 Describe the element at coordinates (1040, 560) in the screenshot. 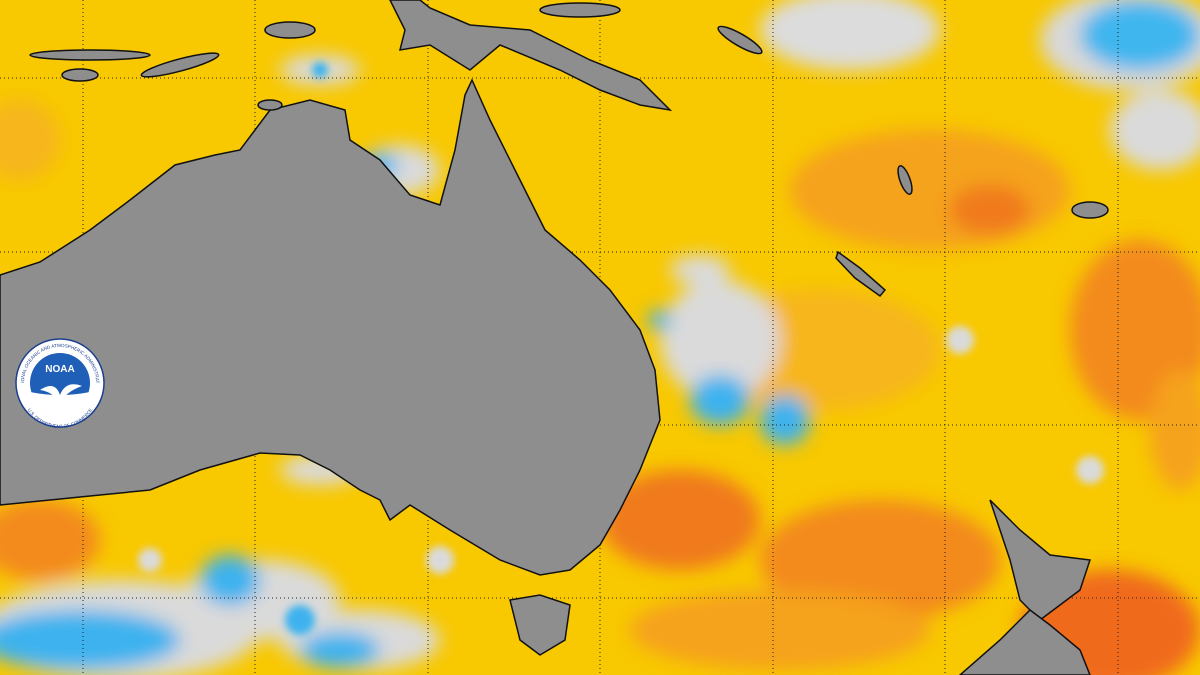

I see `nz-north` at that location.